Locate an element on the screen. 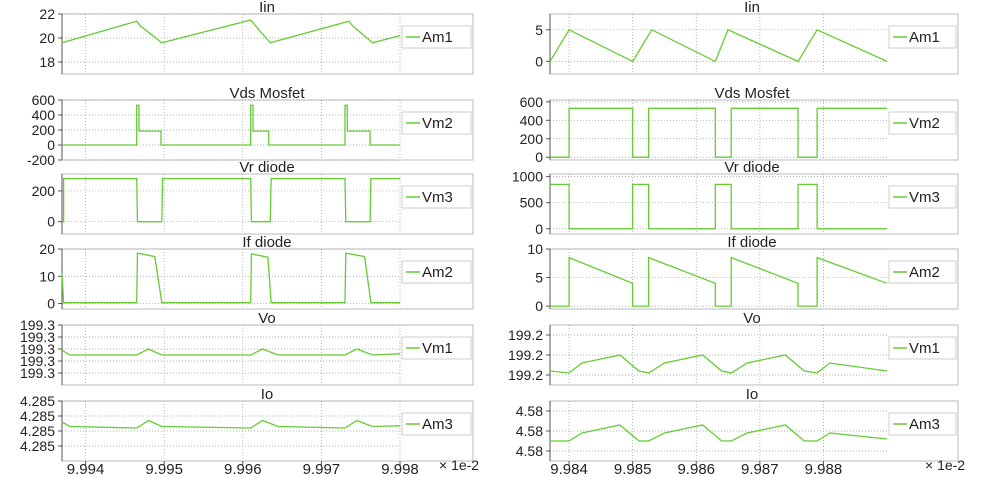 The width and height of the screenshot is (981, 477). x-tick-label: 9.988 is located at coordinates (824, 469).